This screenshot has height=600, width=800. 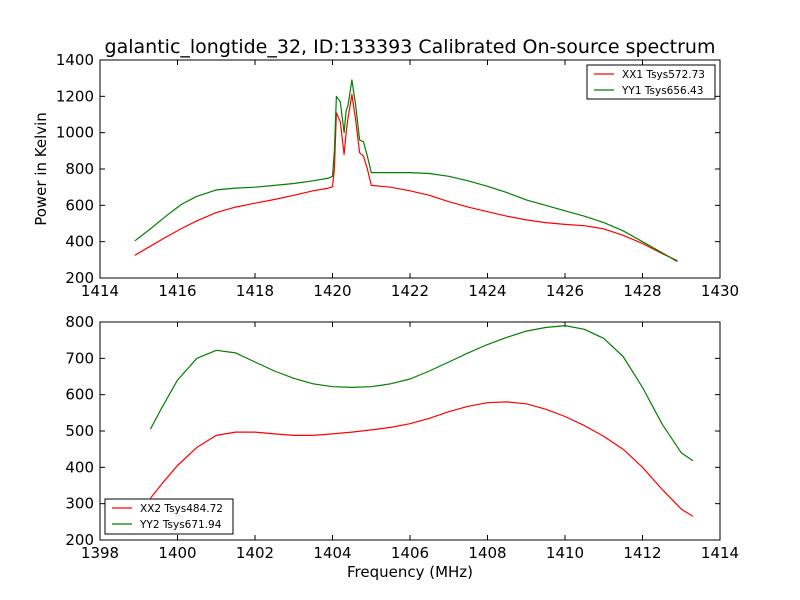 What do you see at coordinates (642, 291) in the screenshot?
I see `x-tick-label: 1428` at bounding box center [642, 291].